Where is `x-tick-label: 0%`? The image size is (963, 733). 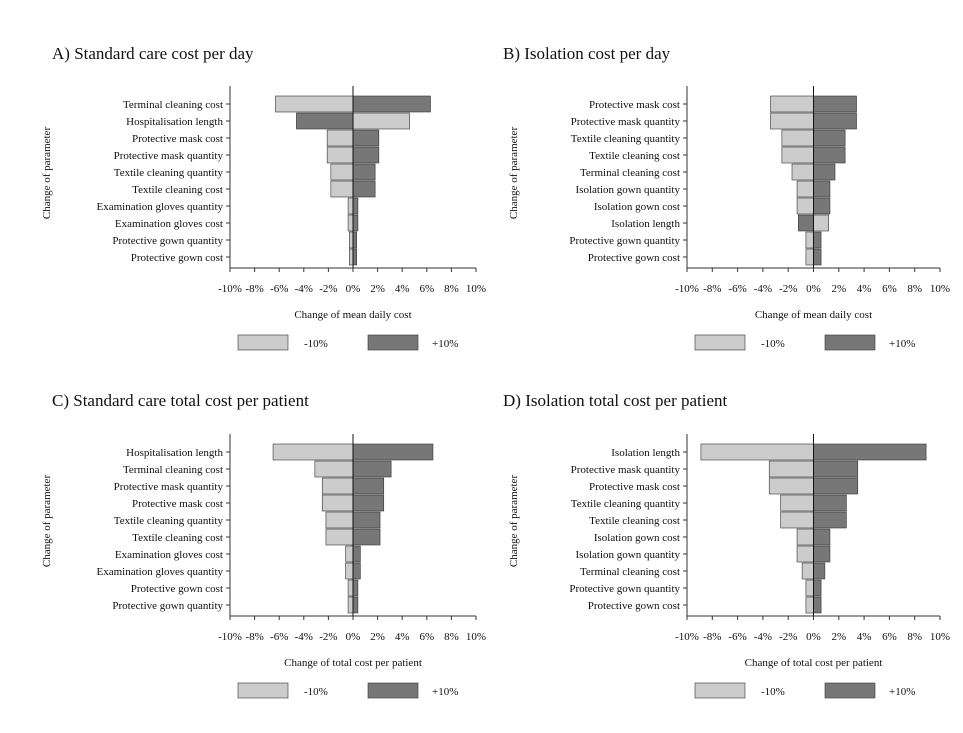
x-tick-label: 0% is located at coordinates (353, 289).